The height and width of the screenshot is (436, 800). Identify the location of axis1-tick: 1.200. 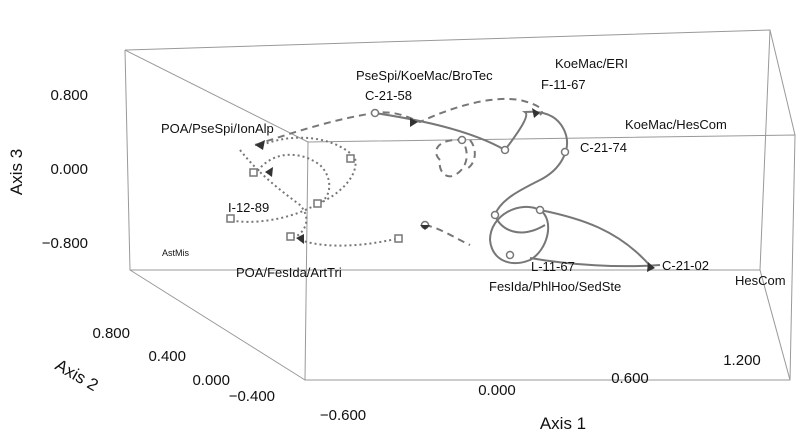
(742, 360).